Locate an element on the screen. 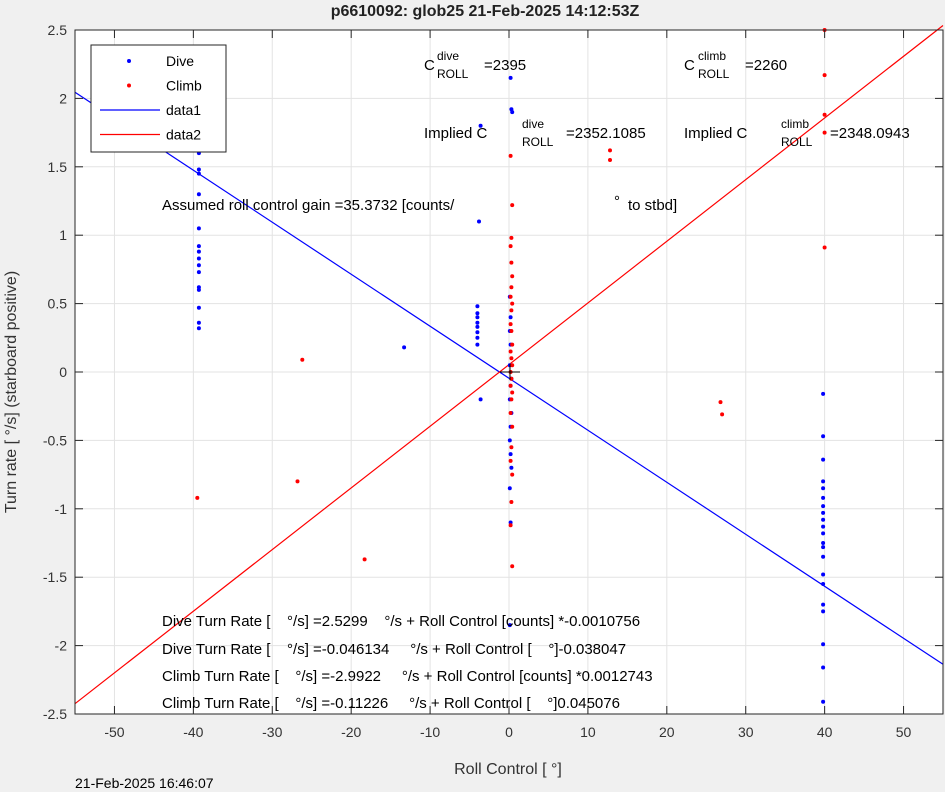 The height and width of the screenshot is (792, 945). y-tick-label: -0.5 is located at coordinates (55, 440).